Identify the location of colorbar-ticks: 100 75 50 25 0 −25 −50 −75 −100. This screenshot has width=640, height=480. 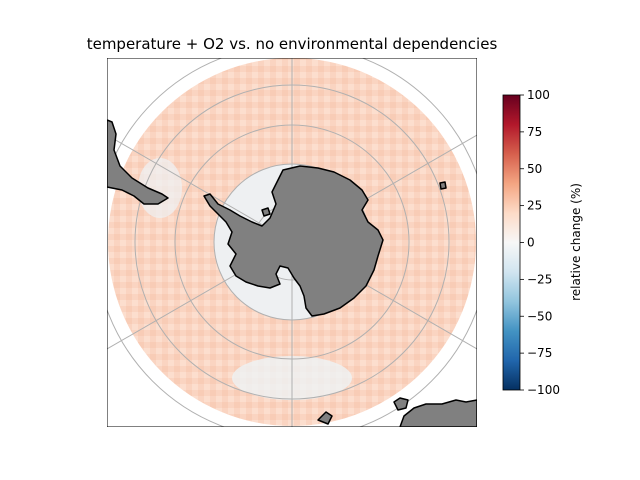
(540, 242).